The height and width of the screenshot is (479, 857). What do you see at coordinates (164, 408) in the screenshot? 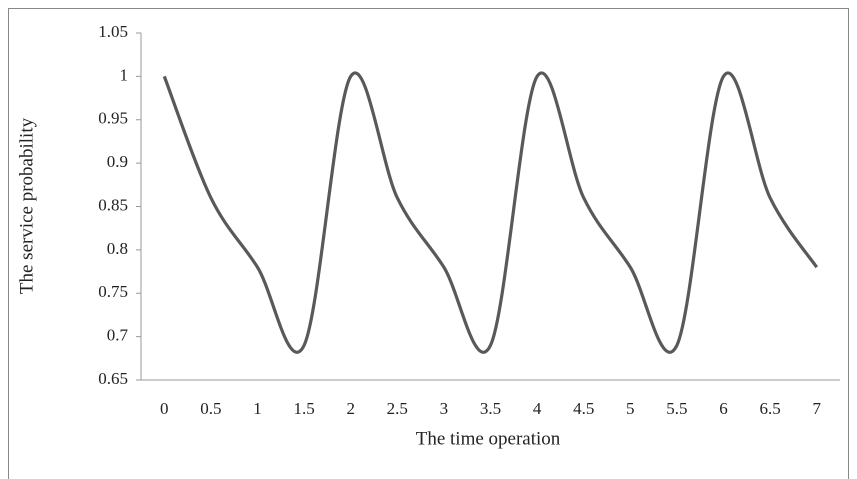
I see `x-tick-label: 0` at bounding box center [164, 408].